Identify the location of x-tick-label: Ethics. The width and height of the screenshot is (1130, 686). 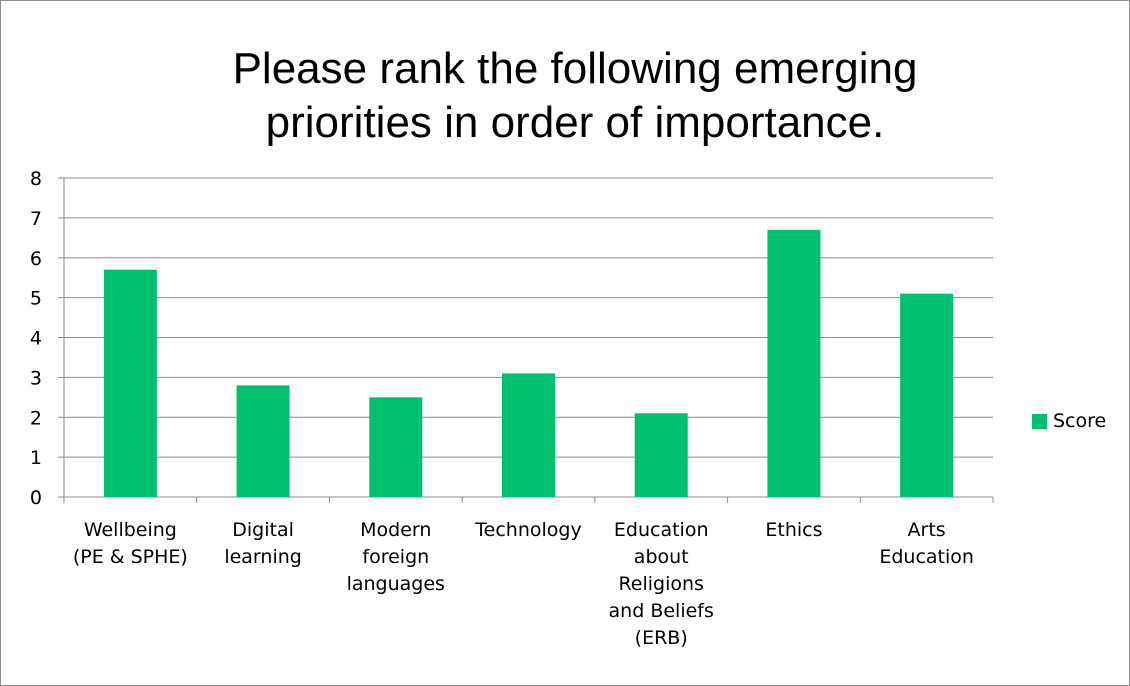
(793, 530).